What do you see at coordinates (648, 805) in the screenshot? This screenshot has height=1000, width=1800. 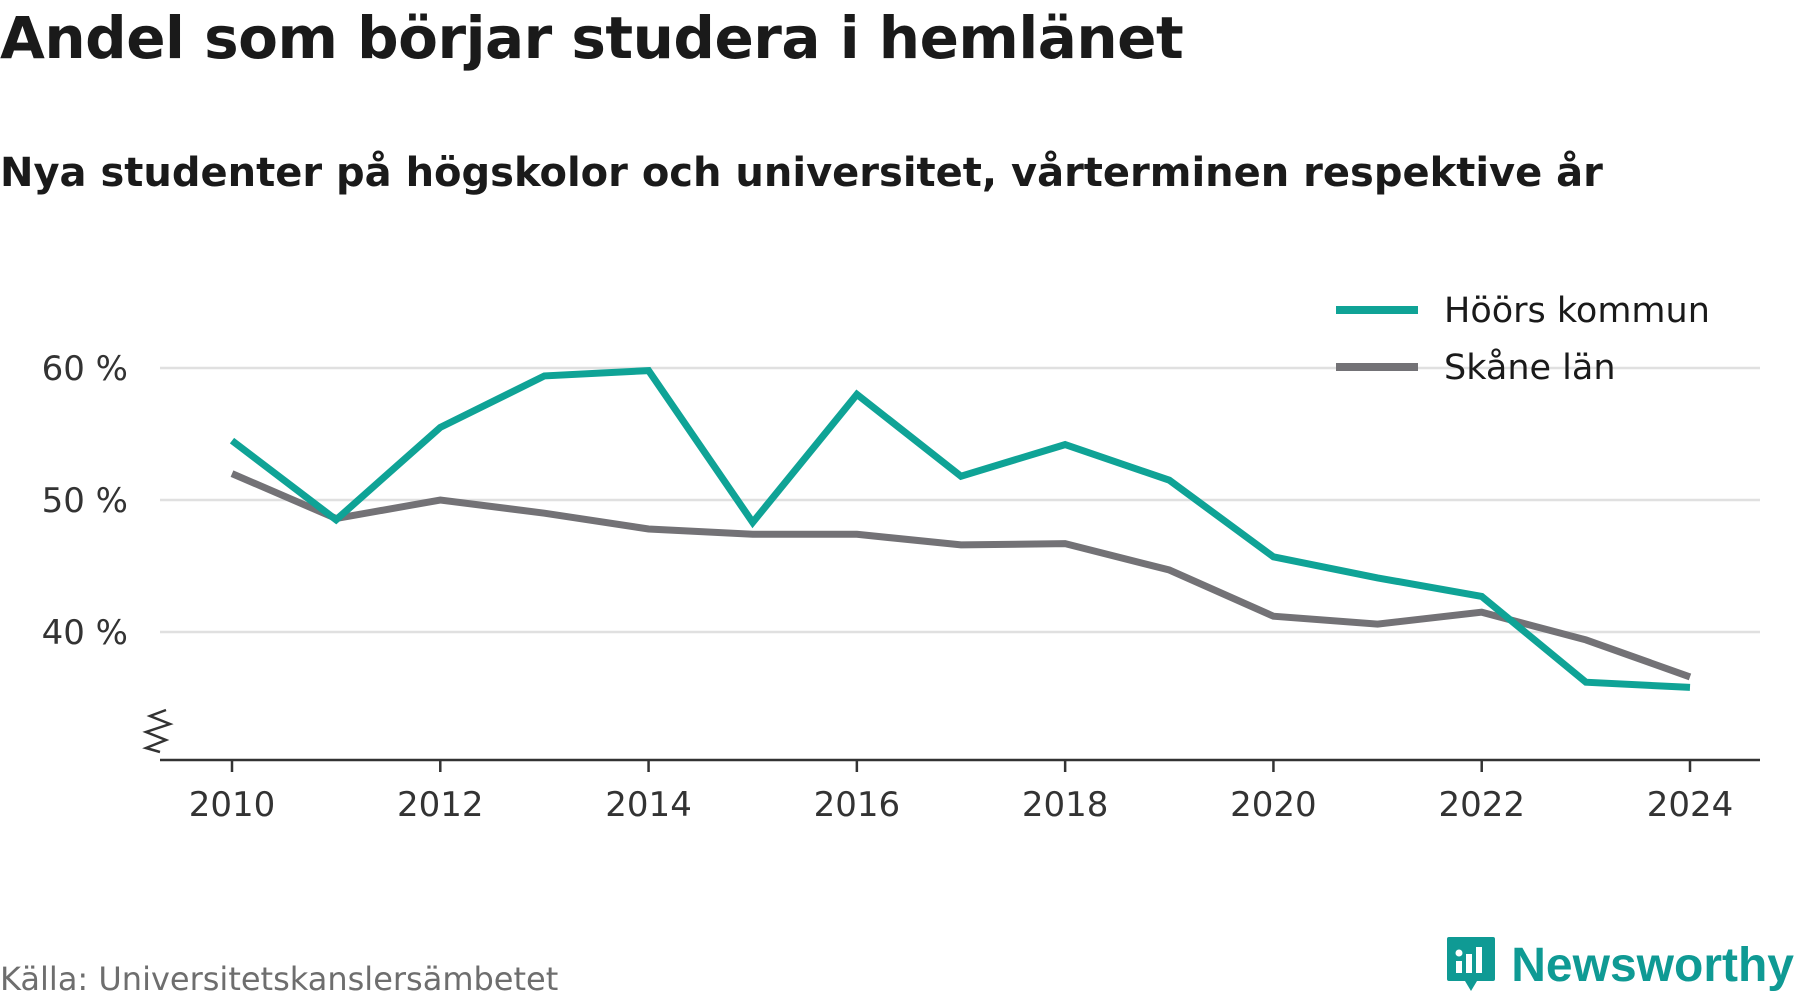 I see `x-tick-label: 2014` at bounding box center [648, 805].